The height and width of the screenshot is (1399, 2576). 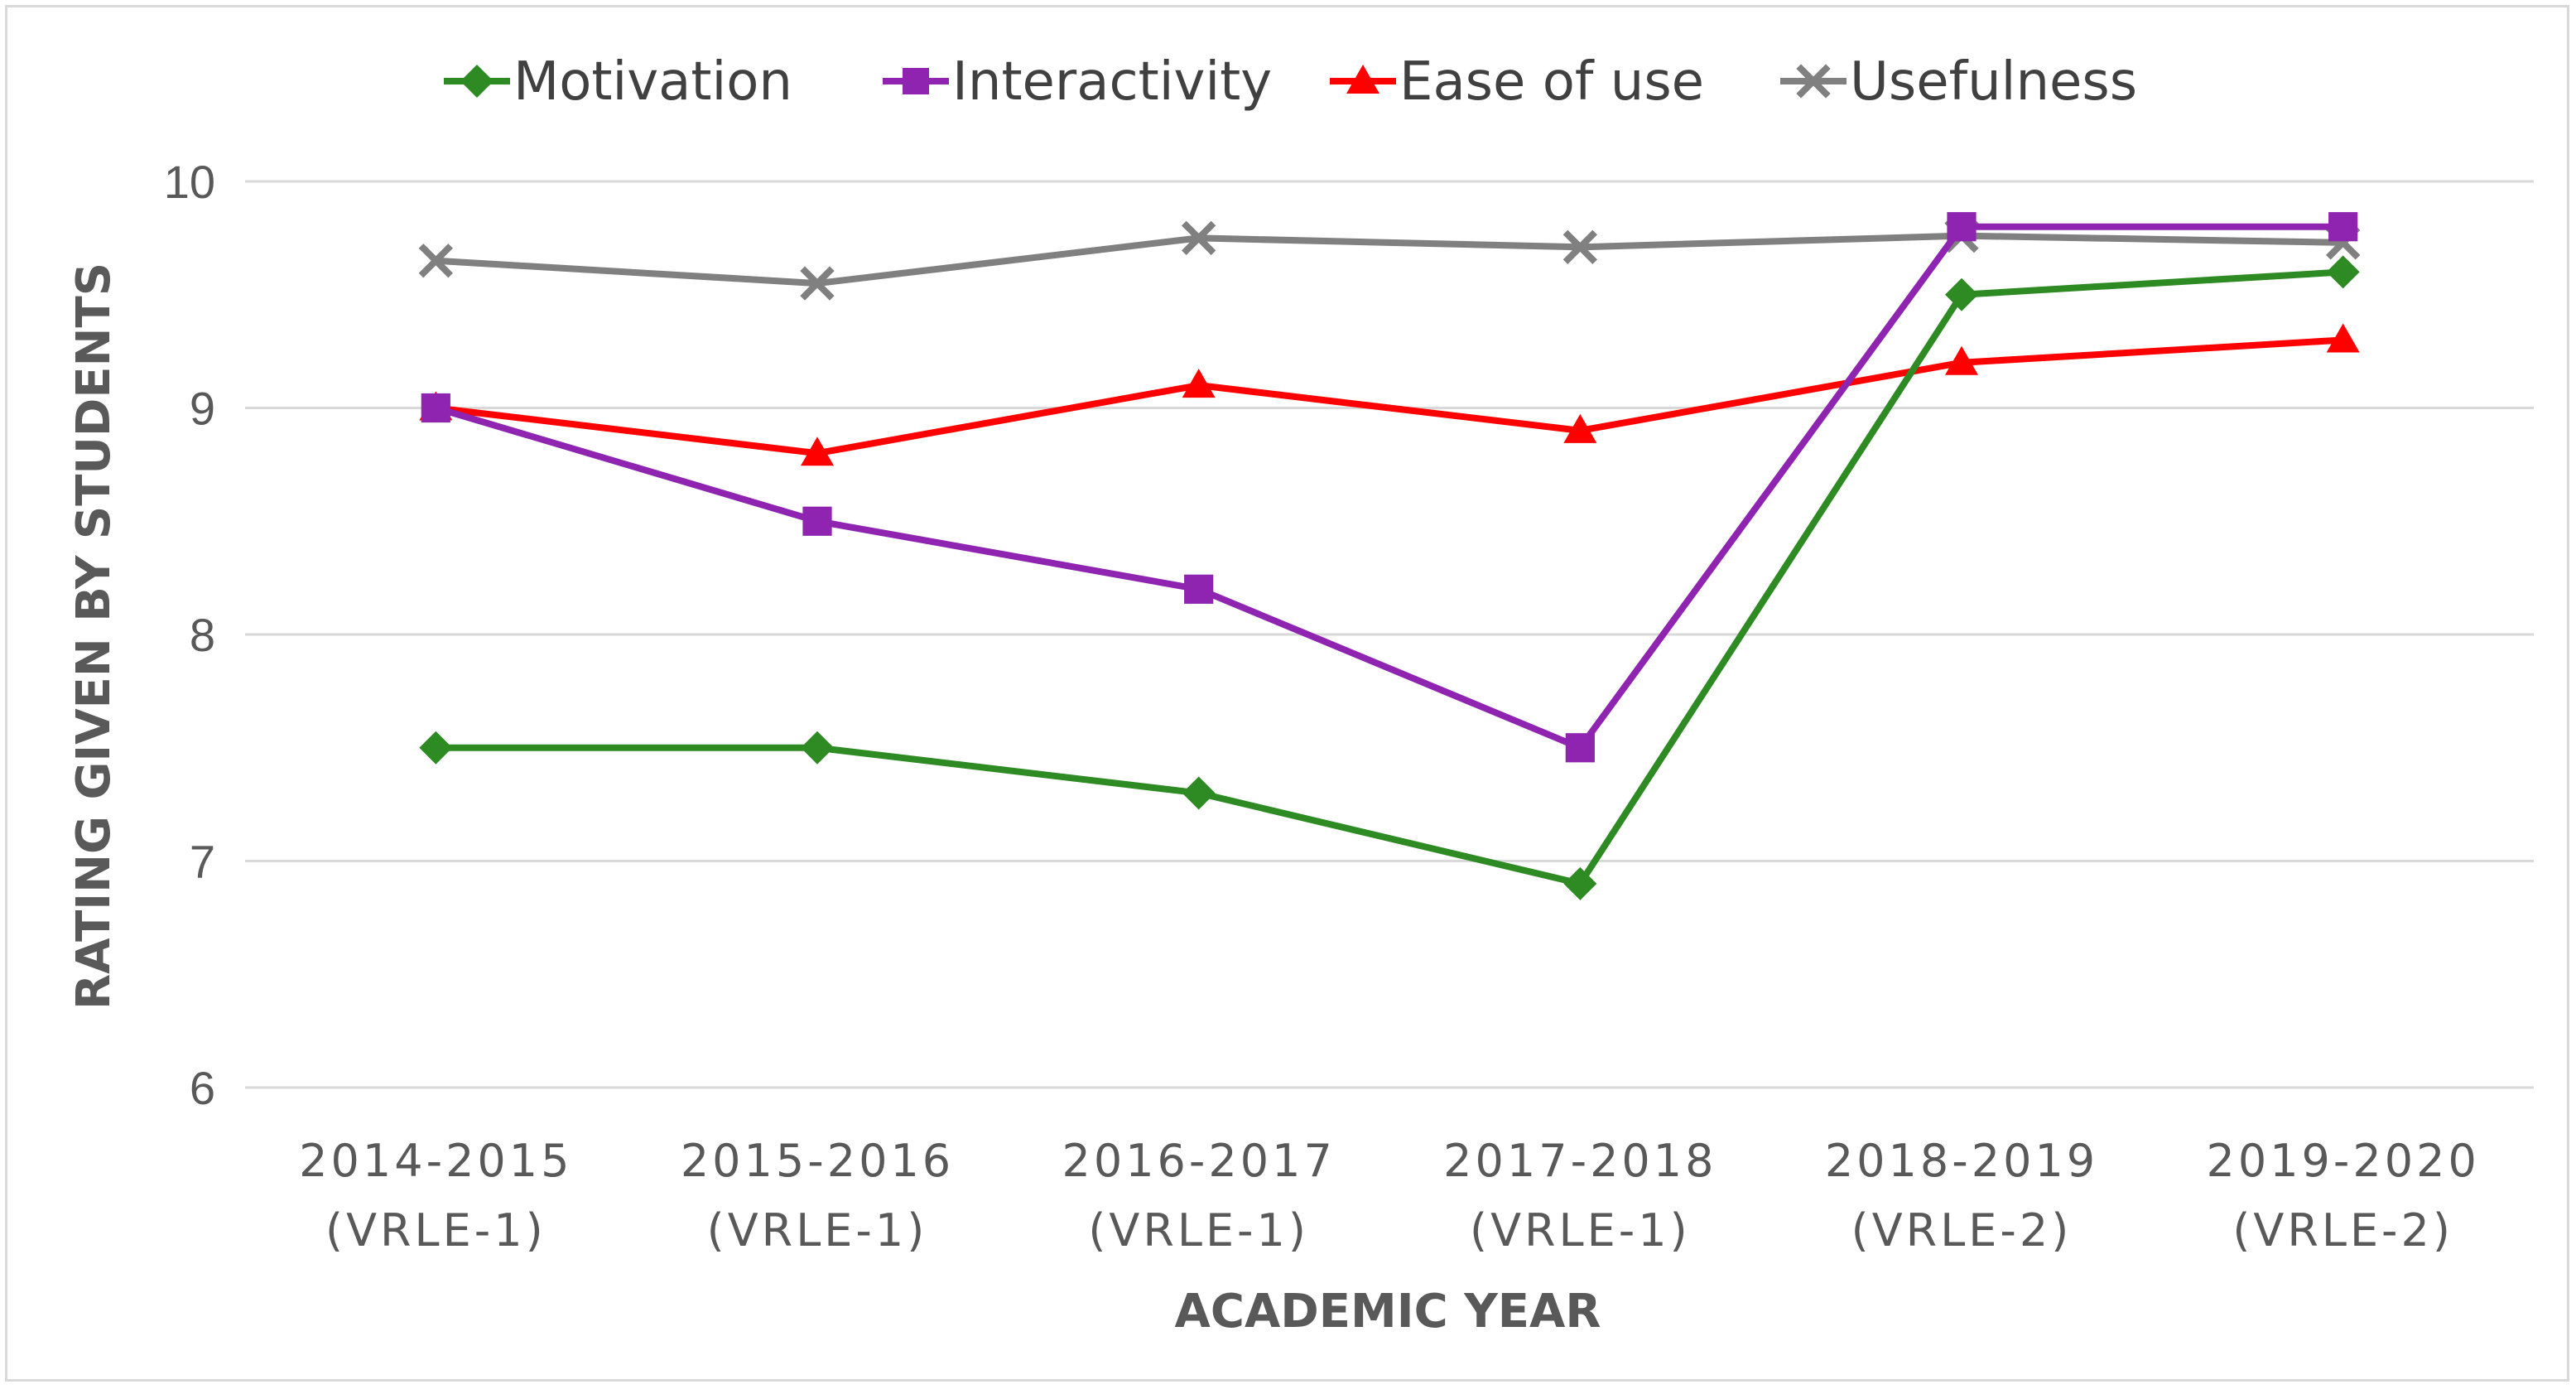 I want to click on legend-marker-interactivity, so click(x=916, y=81).